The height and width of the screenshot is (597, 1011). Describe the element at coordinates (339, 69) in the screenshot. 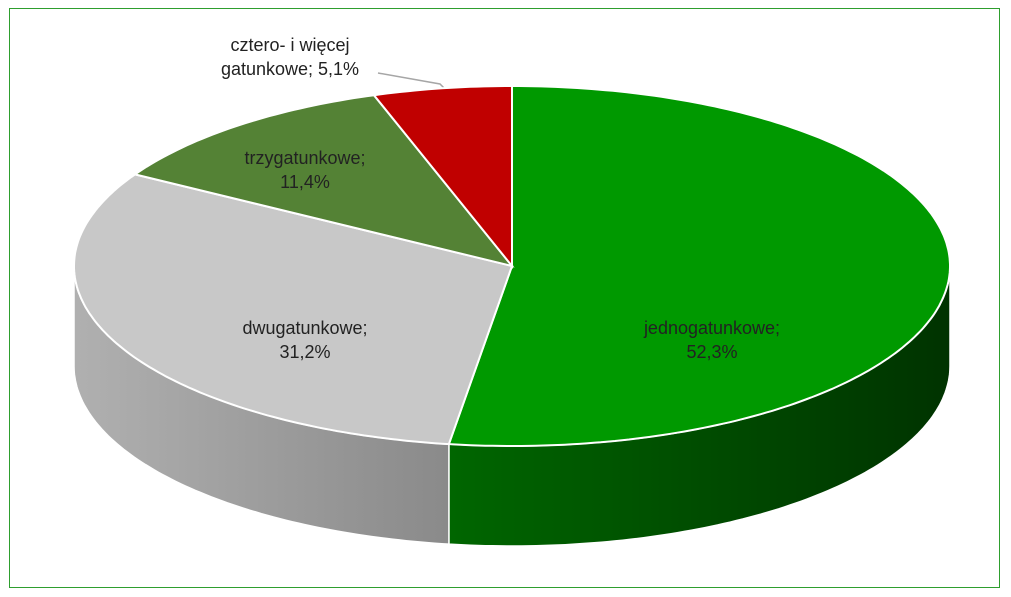

I see `label-value: 5,1%` at that location.